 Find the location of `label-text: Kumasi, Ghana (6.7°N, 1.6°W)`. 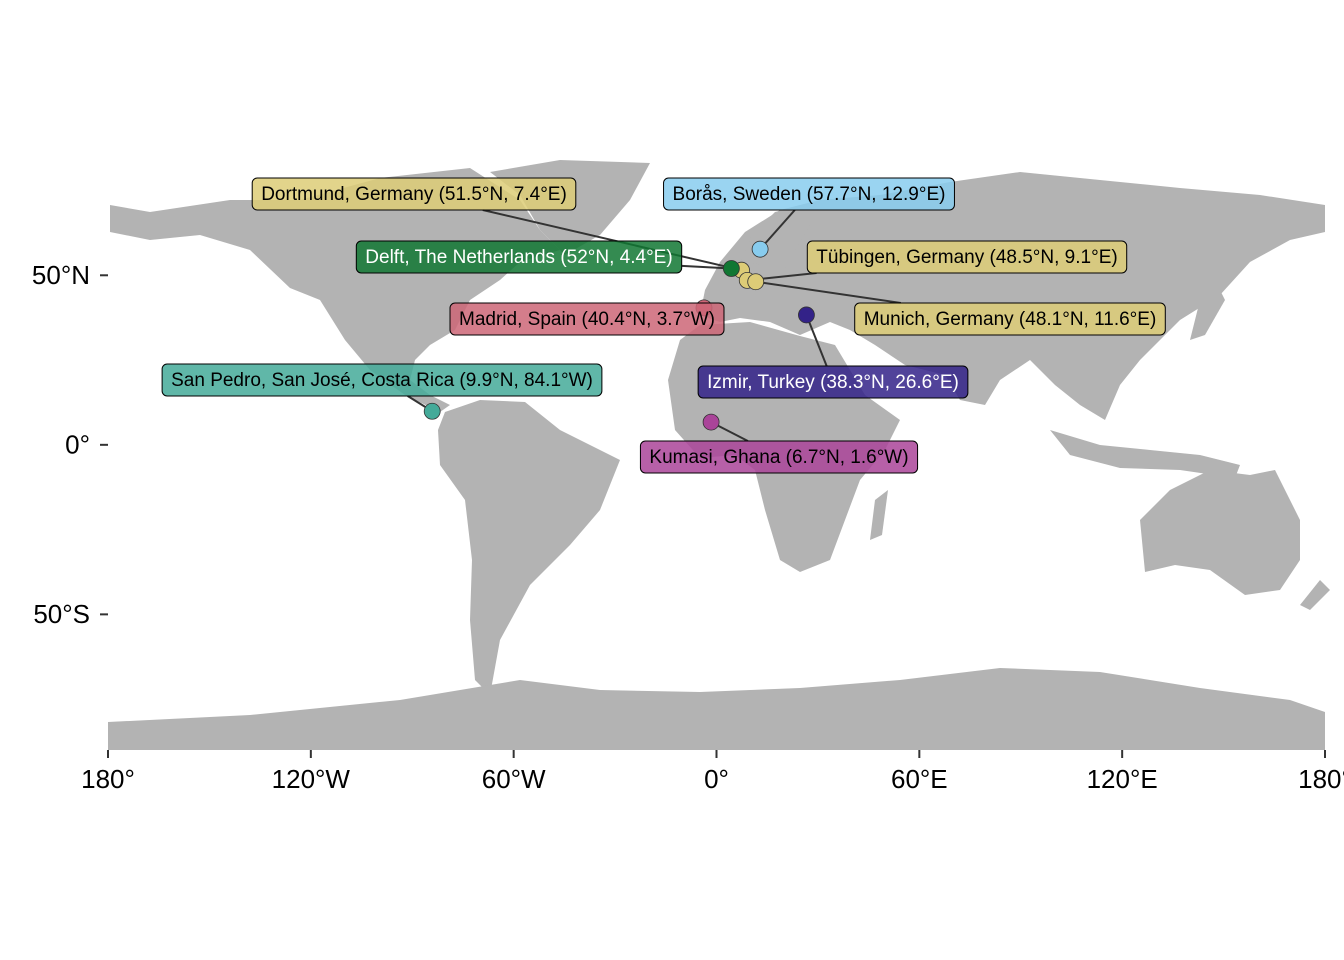

label-text: Kumasi, Ghana (6.7°N, 1.6°W) is located at coordinates (778, 457).